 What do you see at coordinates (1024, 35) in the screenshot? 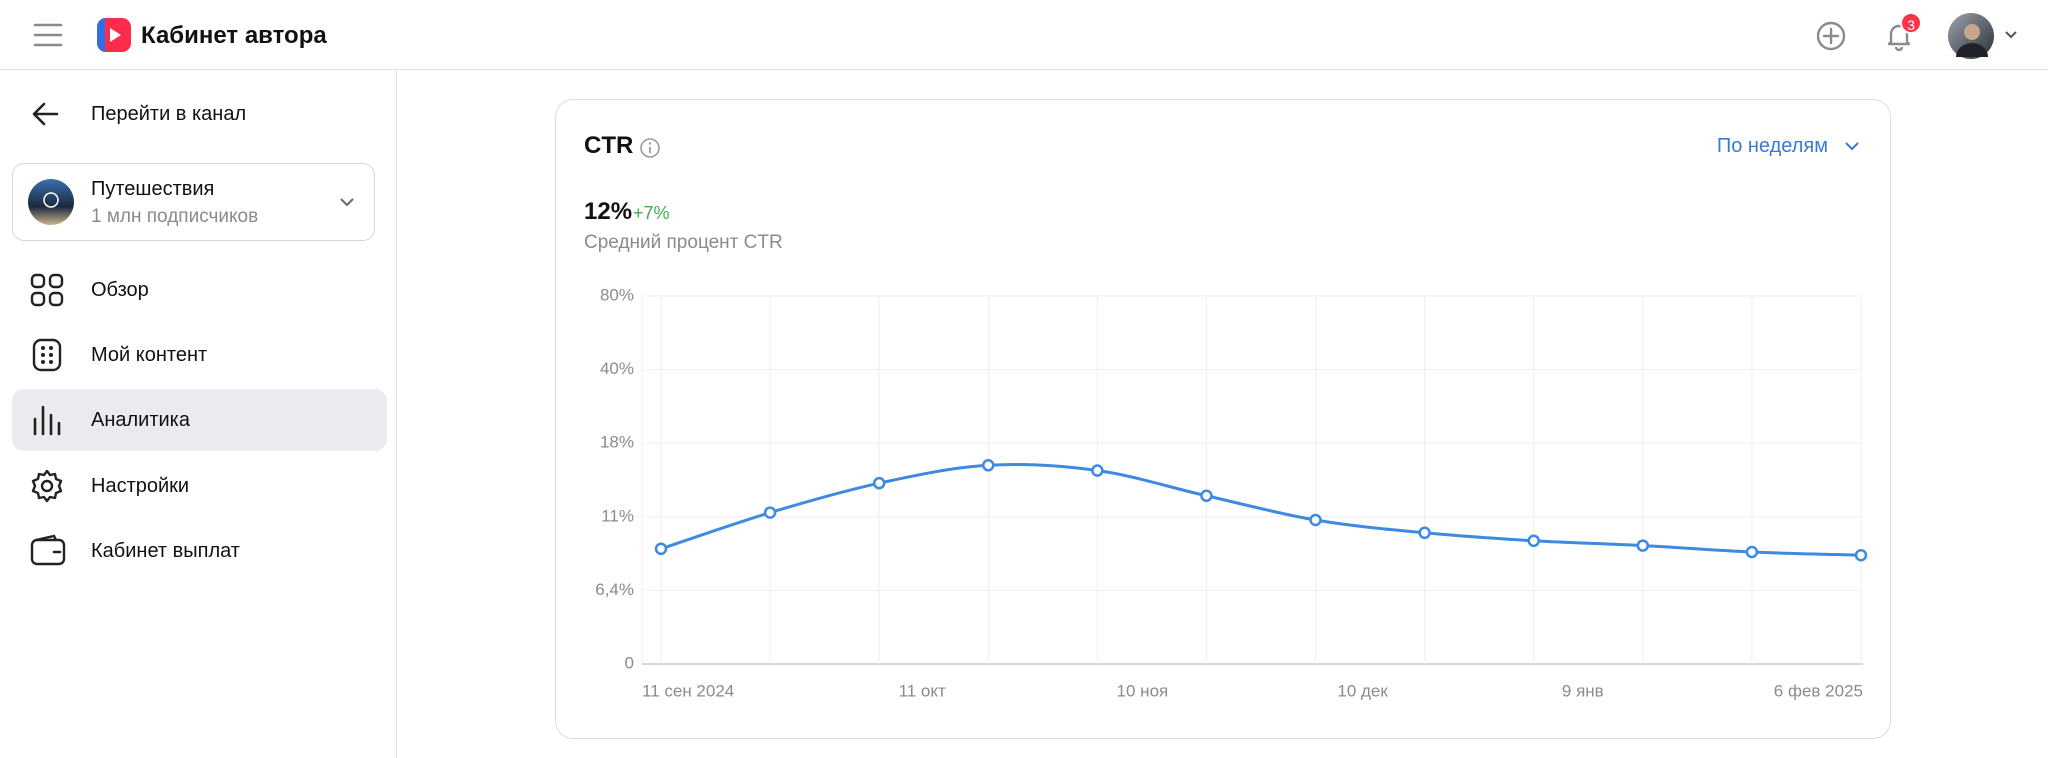
I see `header: Кабинет автора 3` at bounding box center [1024, 35].